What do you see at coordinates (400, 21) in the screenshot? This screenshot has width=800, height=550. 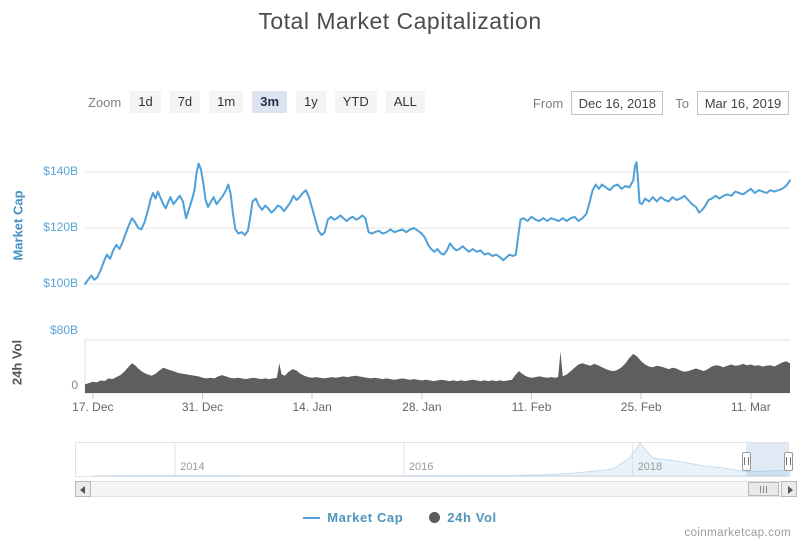 I see `page-title: Total Market Capitalization` at bounding box center [400, 21].